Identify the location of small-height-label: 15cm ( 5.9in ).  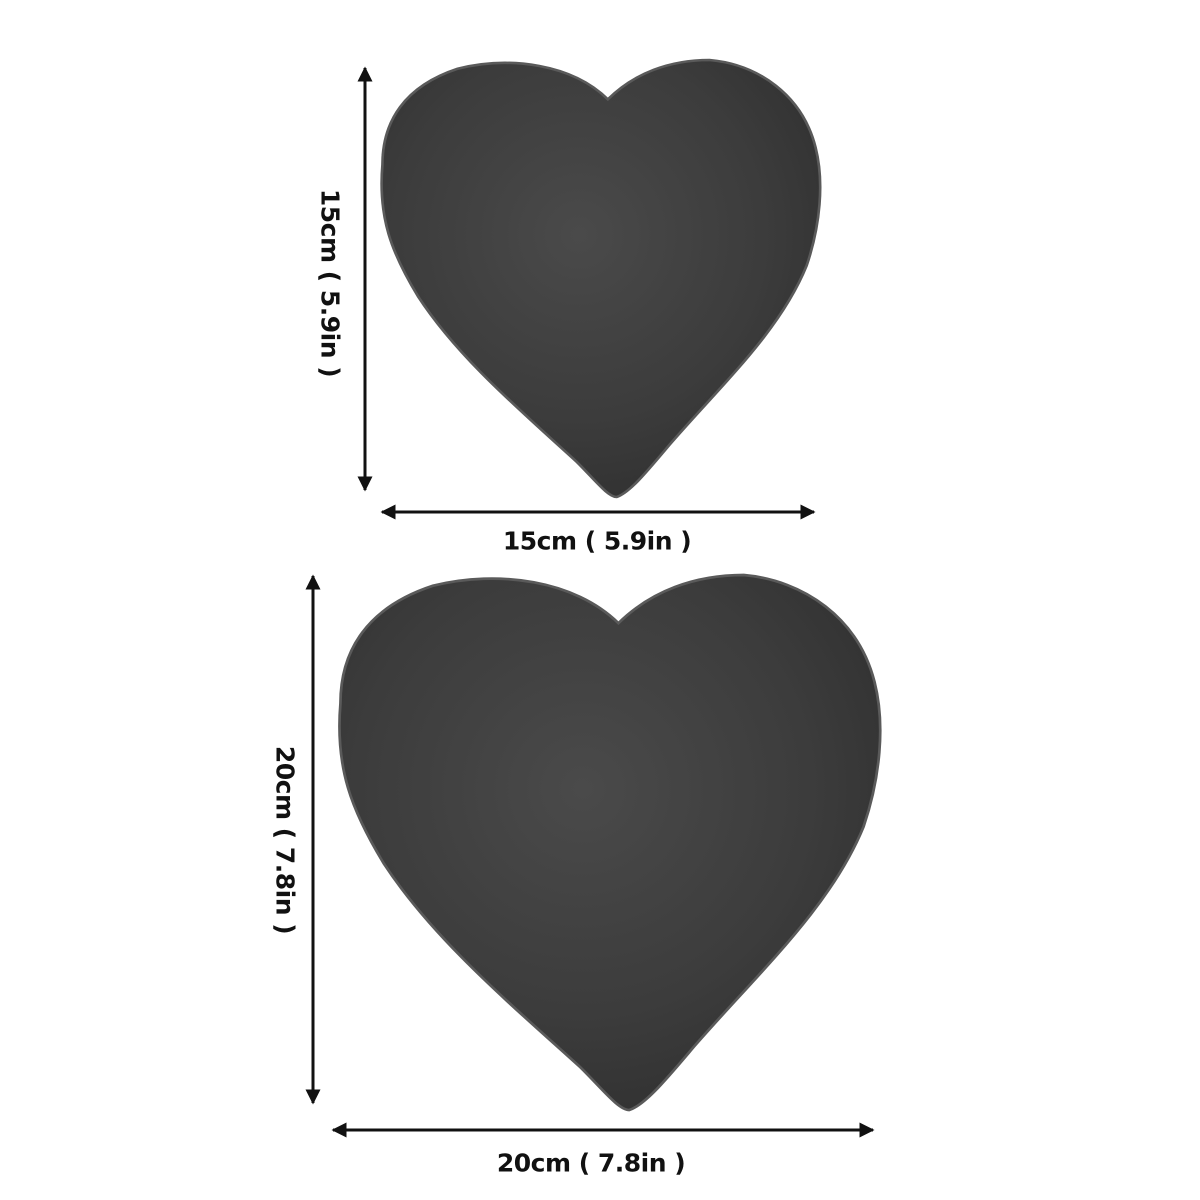
(330, 283).